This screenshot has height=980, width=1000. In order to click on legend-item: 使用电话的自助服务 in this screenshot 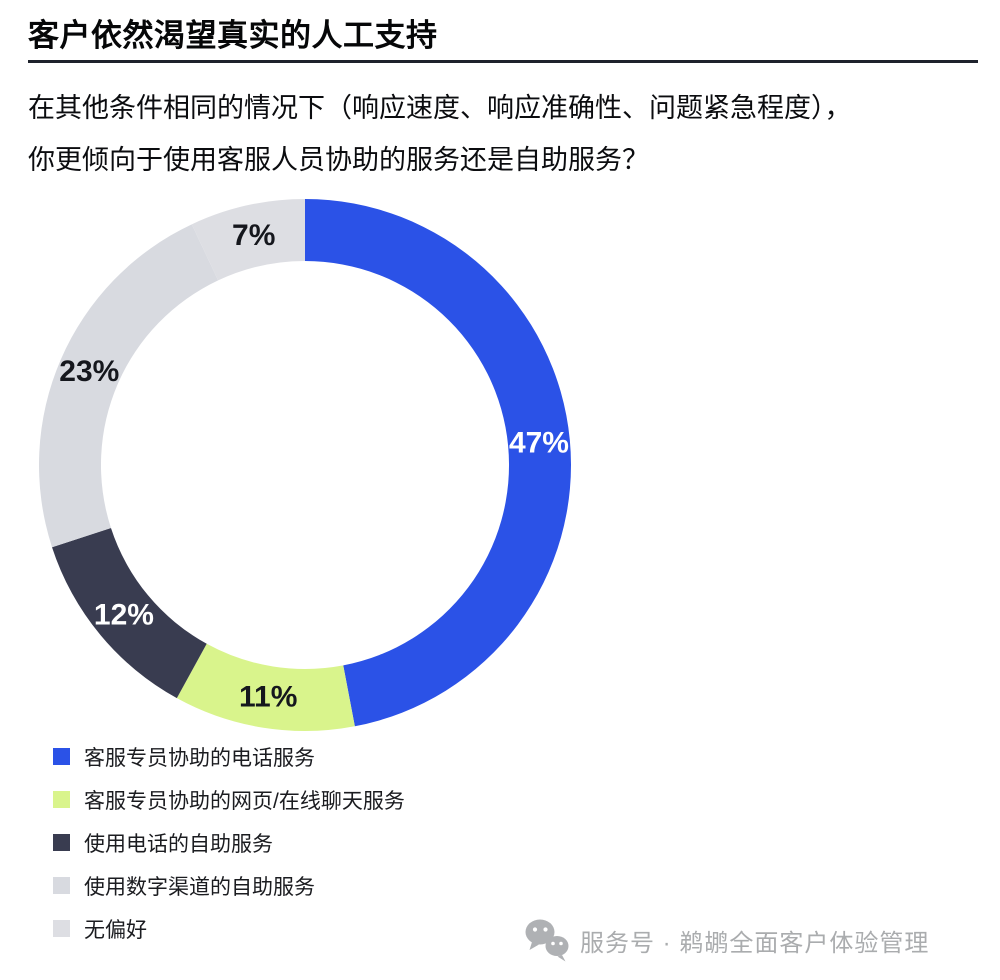, I will do `click(229, 842)`.